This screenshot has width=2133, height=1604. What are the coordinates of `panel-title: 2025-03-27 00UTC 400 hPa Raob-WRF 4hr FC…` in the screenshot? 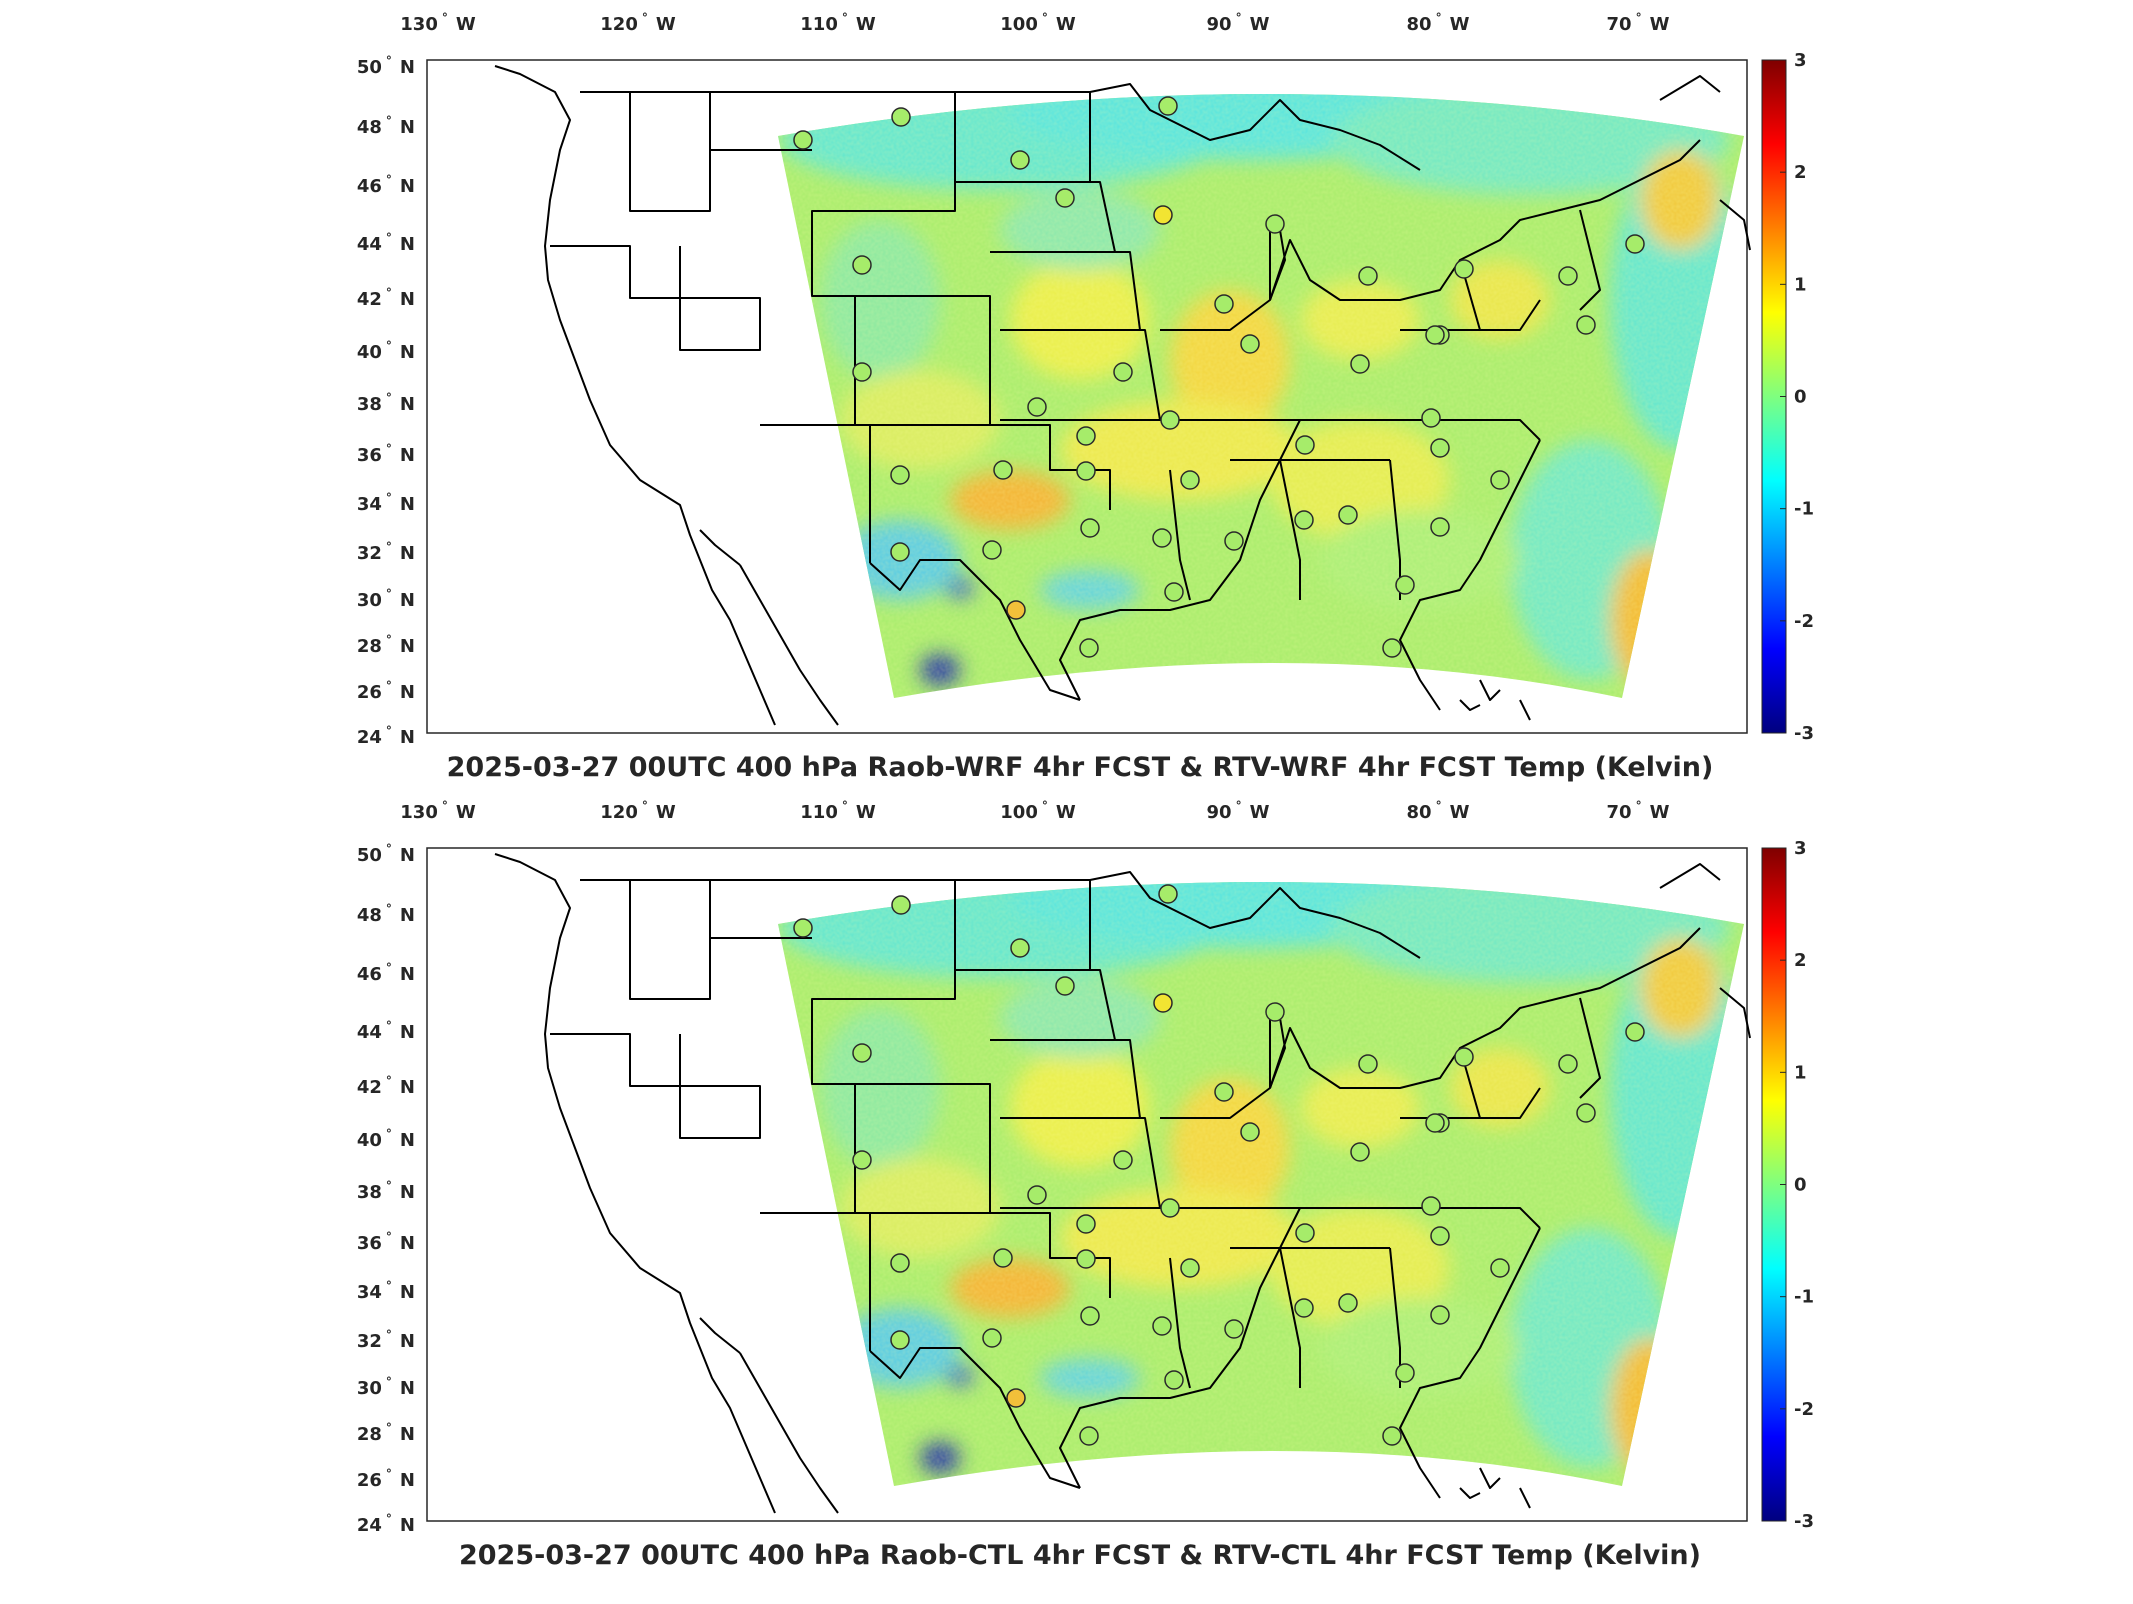 It's located at (1080, 767).